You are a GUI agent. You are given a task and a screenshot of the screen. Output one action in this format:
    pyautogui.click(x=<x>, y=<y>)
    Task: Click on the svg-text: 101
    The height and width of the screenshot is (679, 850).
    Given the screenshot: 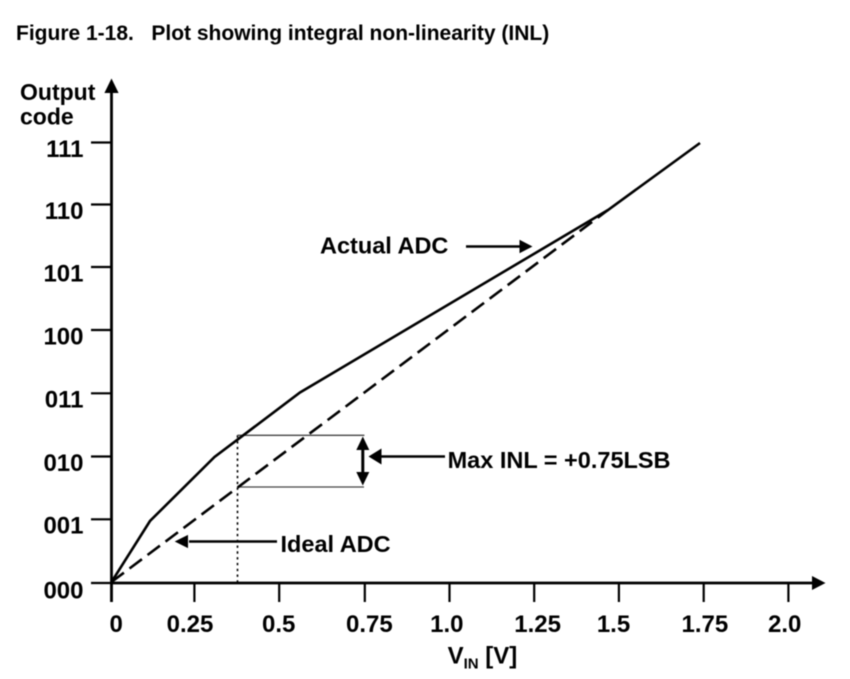 What is the action you would take?
    pyautogui.click(x=63, y=273)
    